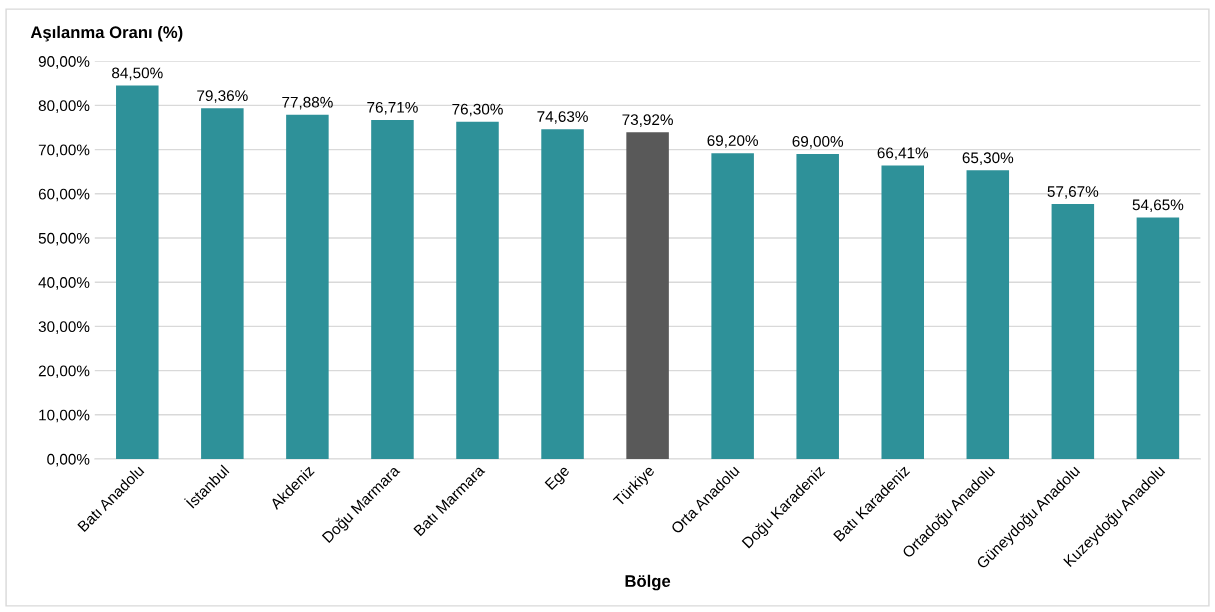 The height and width of the screenshot is (612, 1215). I want to click on data-label: 57,67%, so click(1073, 192).